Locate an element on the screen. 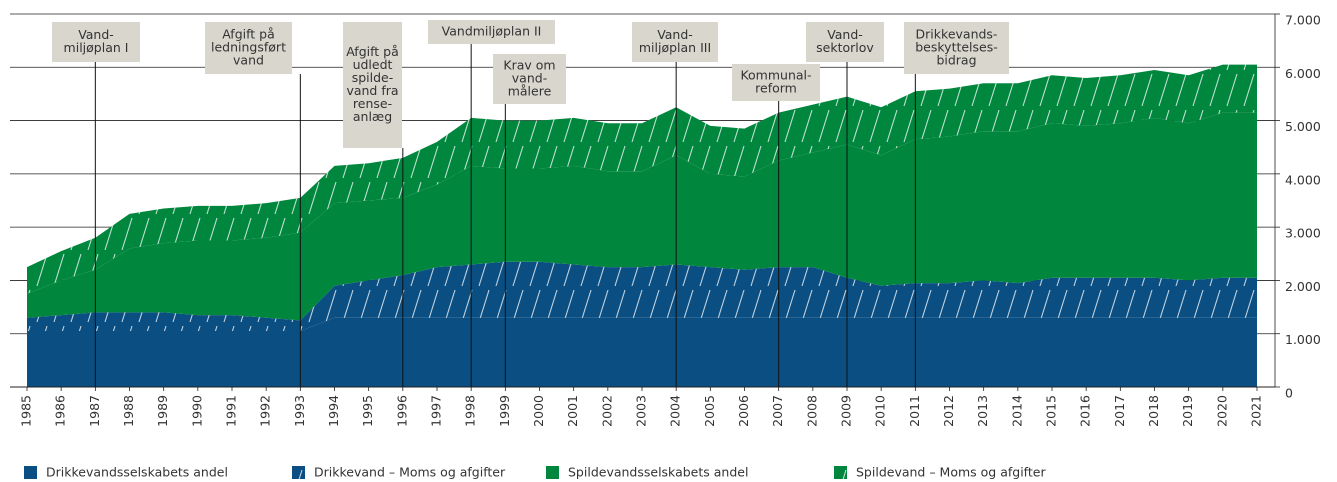 The width and height of the screenshot is (1337, 482). x-tick-label: 2021 is located at coordinates (1256, 411).